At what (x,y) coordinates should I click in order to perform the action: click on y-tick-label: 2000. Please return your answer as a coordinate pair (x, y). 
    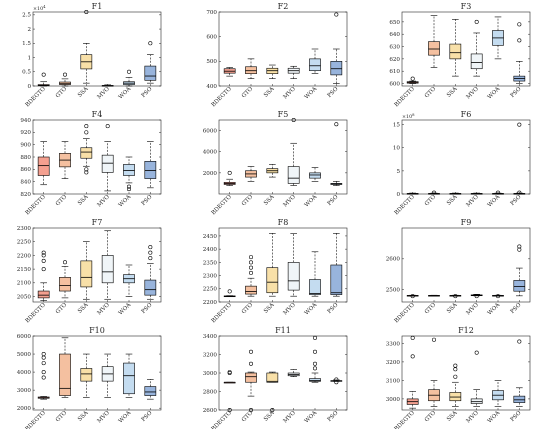
    Looking at the image, I should click on (24, 409).